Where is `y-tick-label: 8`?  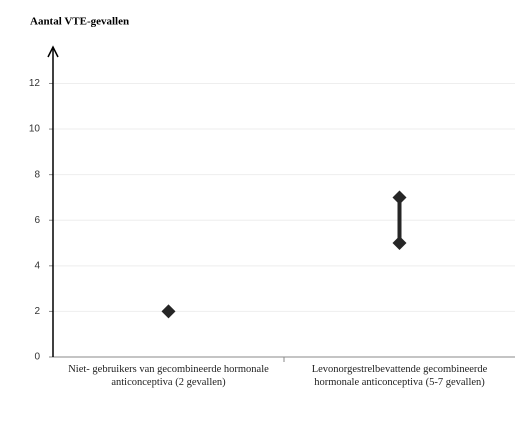 y-tick-label: 8 is located at coordinates (37, 174).